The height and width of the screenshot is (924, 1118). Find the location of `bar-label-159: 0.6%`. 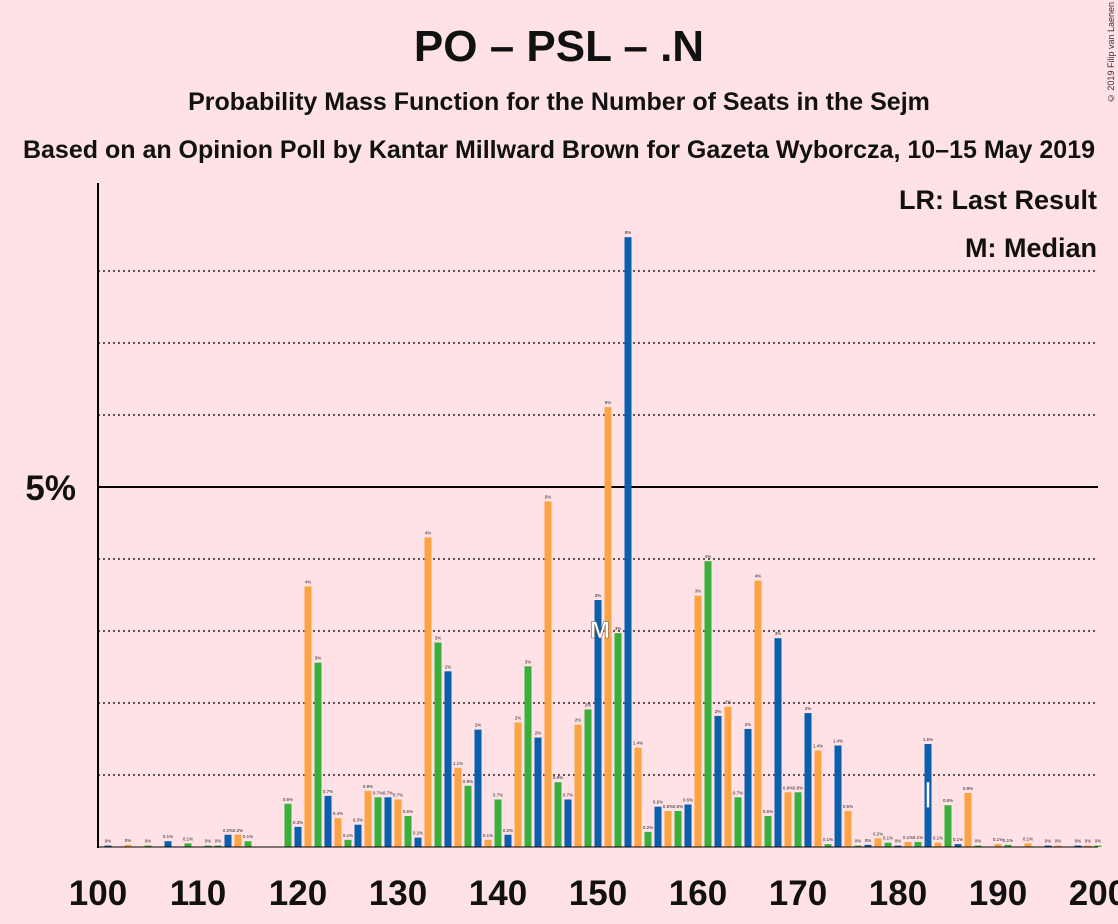

bar-label-159: 0.6% is located at coordinates (688, 800).